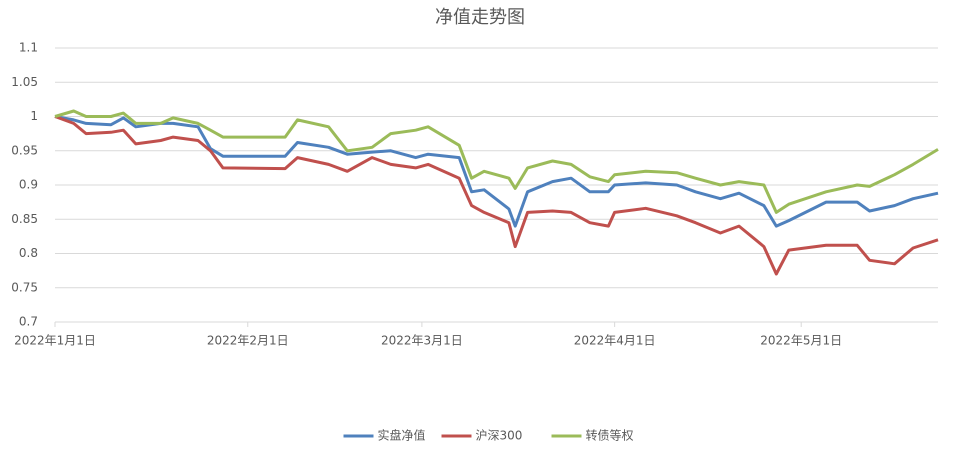 Image resolution: width=965 pixels, height=453 pixels. Describe the element at coordinates (480, 17) in the screenshot. I see `chart-title: 净值走势图` at that location.